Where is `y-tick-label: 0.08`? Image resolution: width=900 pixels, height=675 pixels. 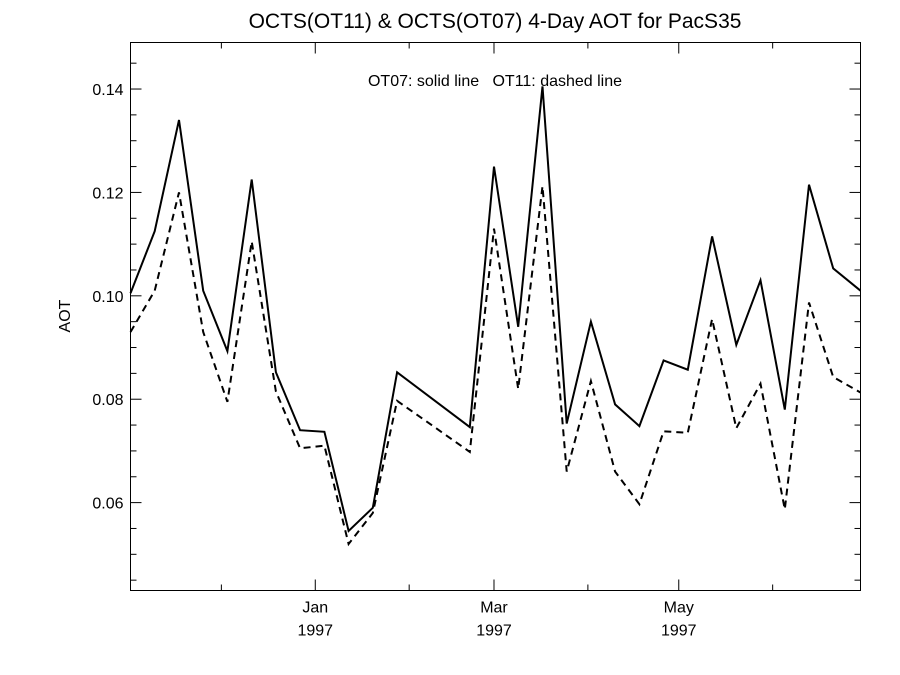 y-tick-label: 0.08 is located at coordinates (107, 400).